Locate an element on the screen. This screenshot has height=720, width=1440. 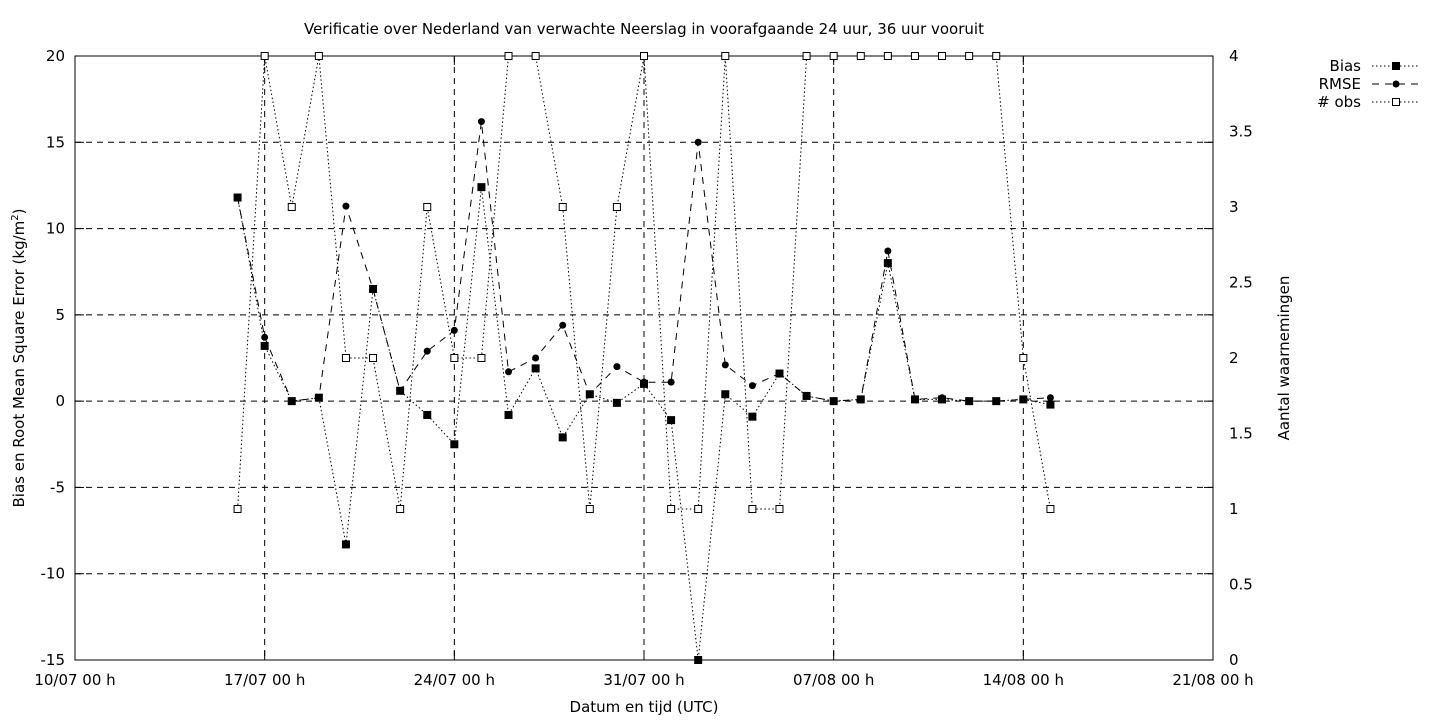
y-tick-label: -15 is located at coordinates (53, 660).